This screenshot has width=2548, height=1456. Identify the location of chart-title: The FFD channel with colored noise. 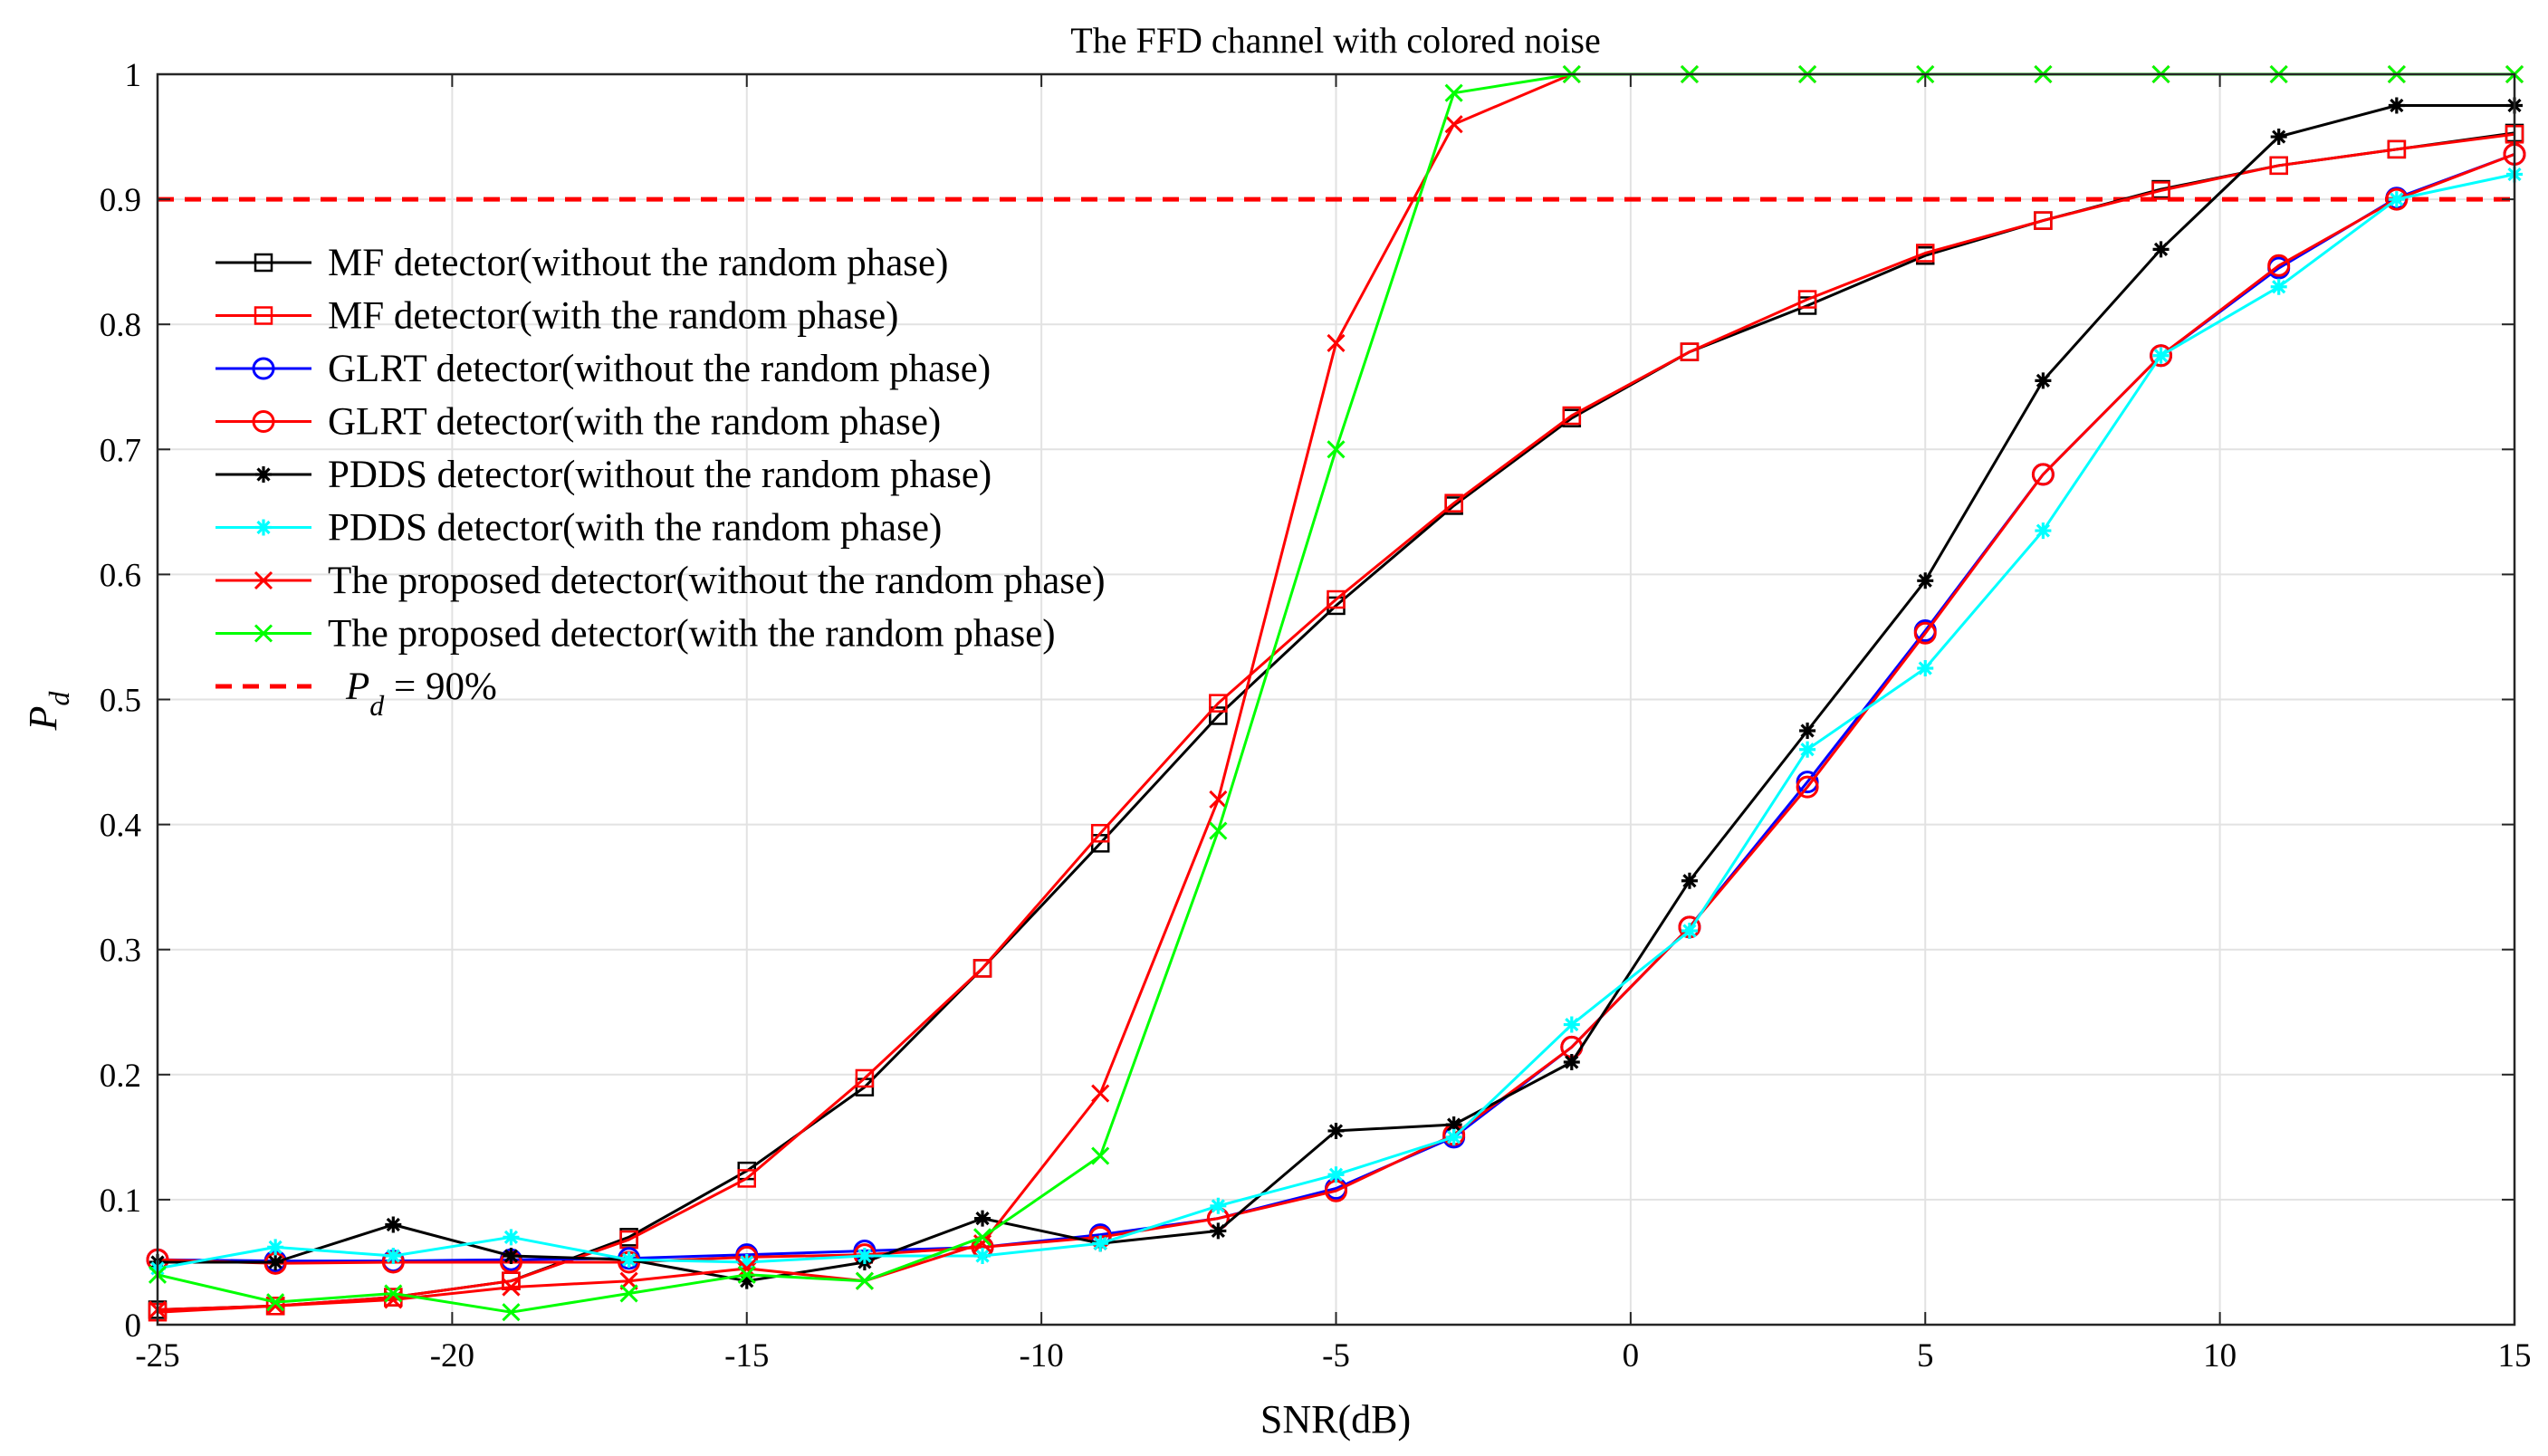
(1335, 40).